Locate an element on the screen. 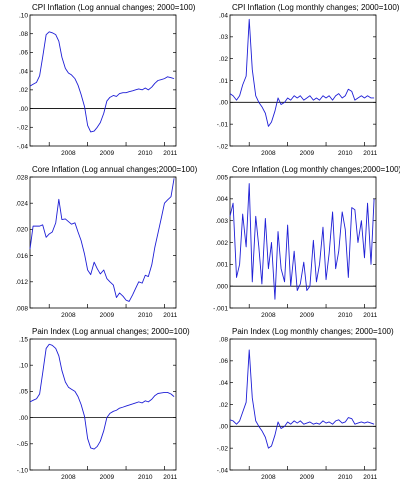 The image size is (400, 486). y-tick-label: .01 is located at coordinates (223, 81).